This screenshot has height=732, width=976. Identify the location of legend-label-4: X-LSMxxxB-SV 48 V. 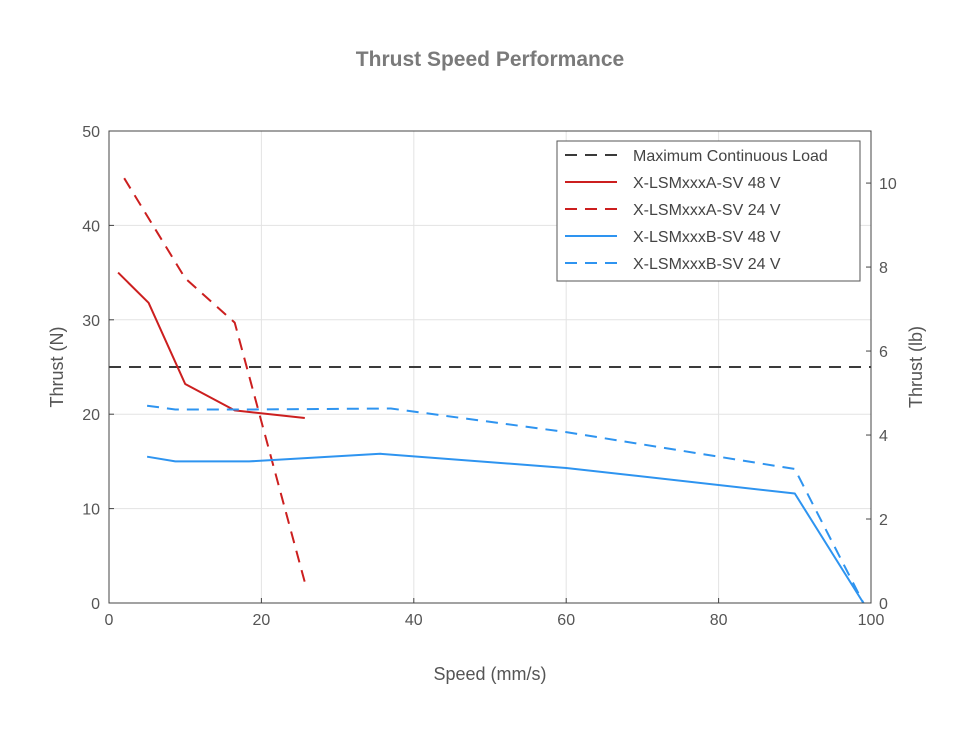
(707, 237).